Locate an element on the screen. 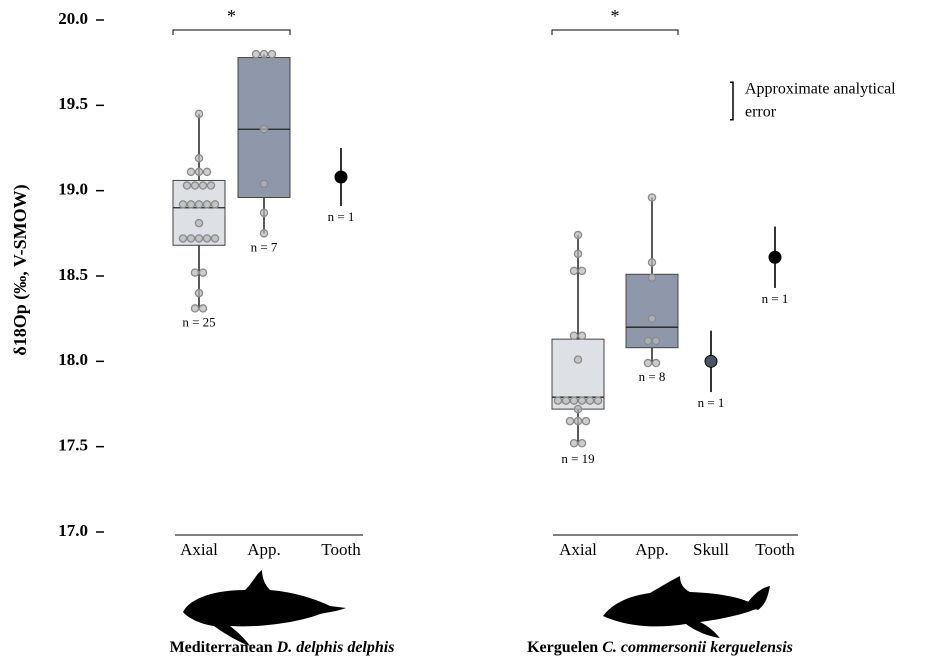 The image size is (931, 662). y-tick-label: 19.5 is located at coordinates (73, 103).